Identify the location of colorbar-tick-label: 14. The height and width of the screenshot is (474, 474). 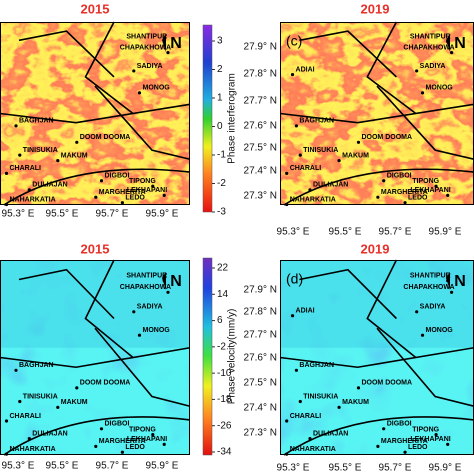
(223, 294).